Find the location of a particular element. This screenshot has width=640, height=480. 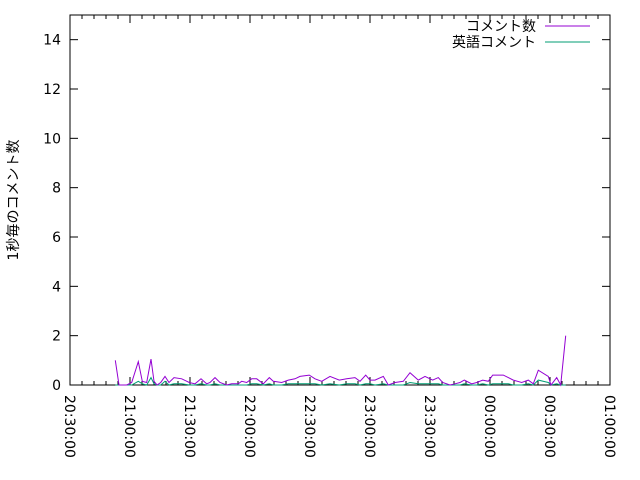

y-tick-label: 10 is located at coordinates (52, 139).